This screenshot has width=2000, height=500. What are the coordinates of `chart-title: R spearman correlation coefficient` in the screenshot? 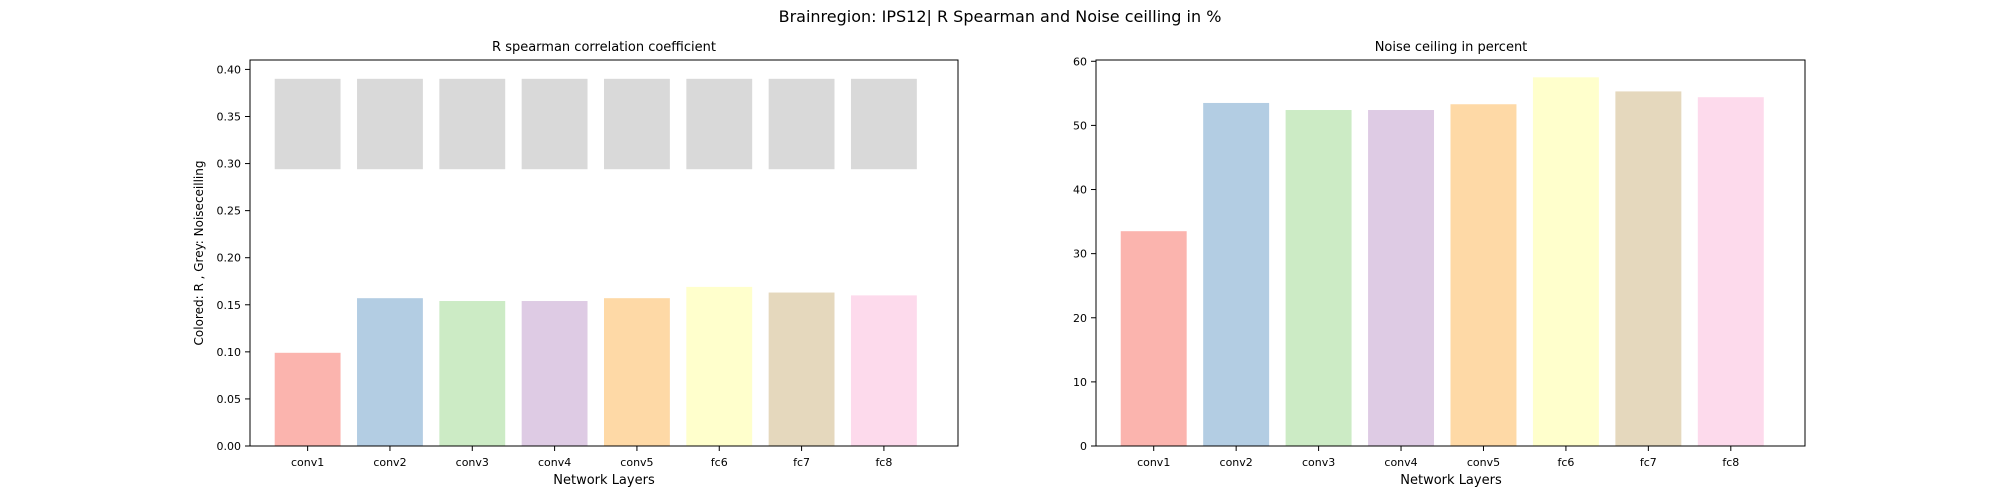 It's located at (604, 47).